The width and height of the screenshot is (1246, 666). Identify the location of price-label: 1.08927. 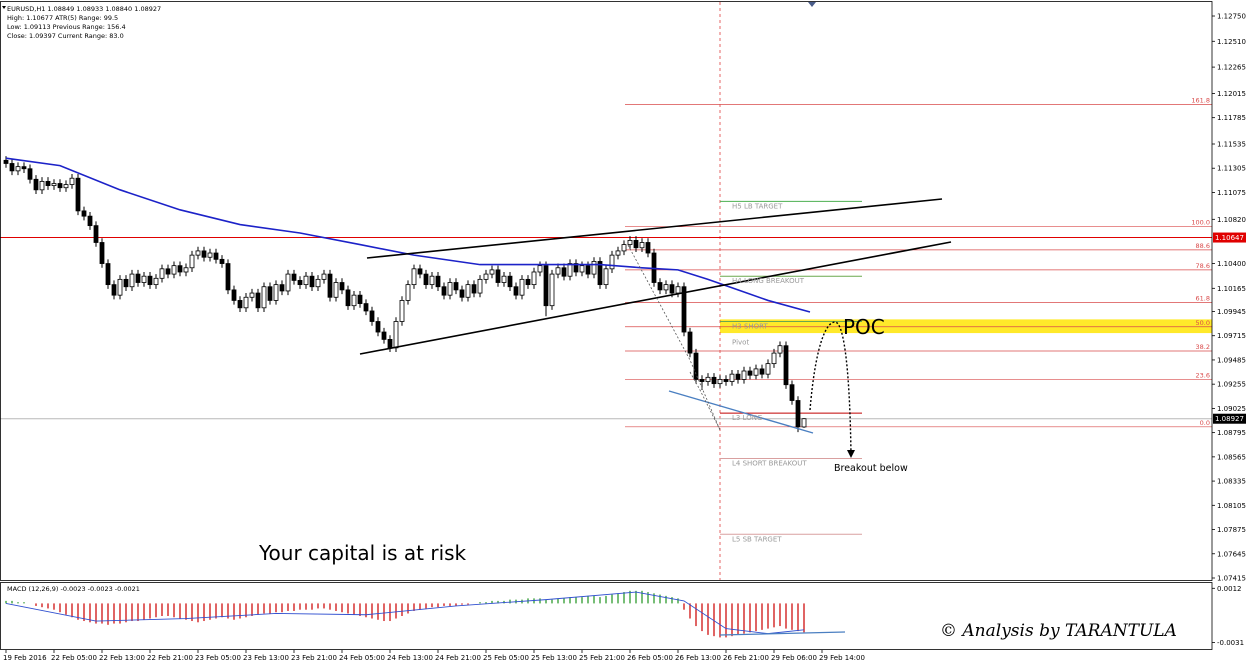
(1229, 419).